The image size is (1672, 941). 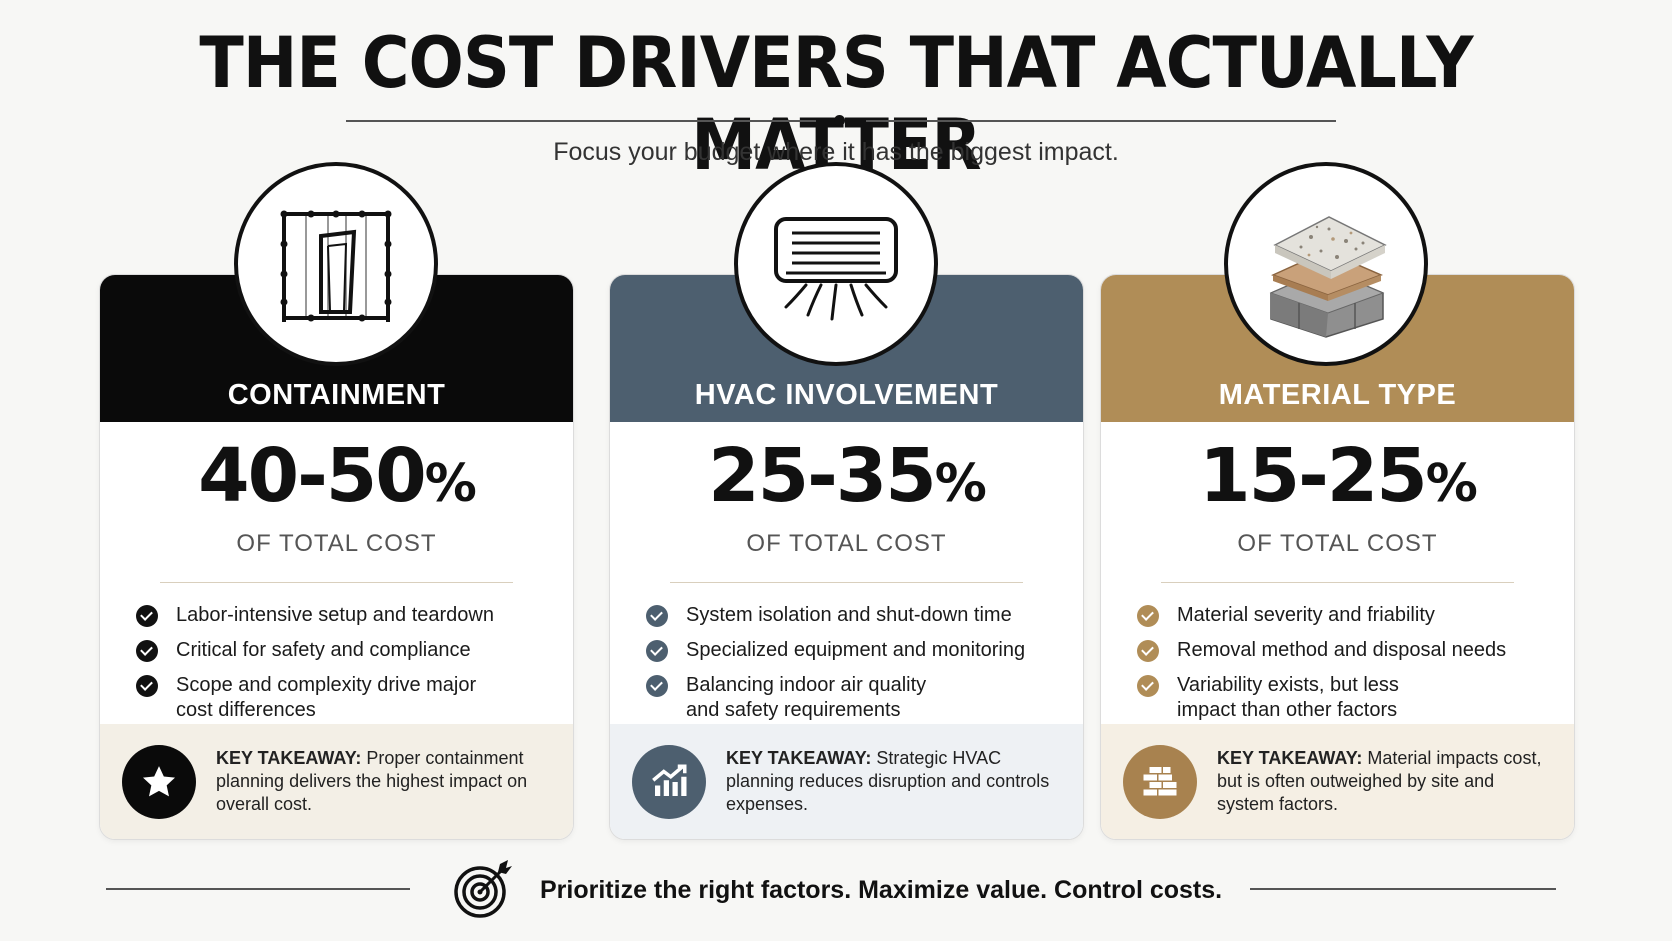 What do you see at coordinates (1101, 121) in the screenshot?
I see `title-divider-right` at bounding box center [1101, 121].